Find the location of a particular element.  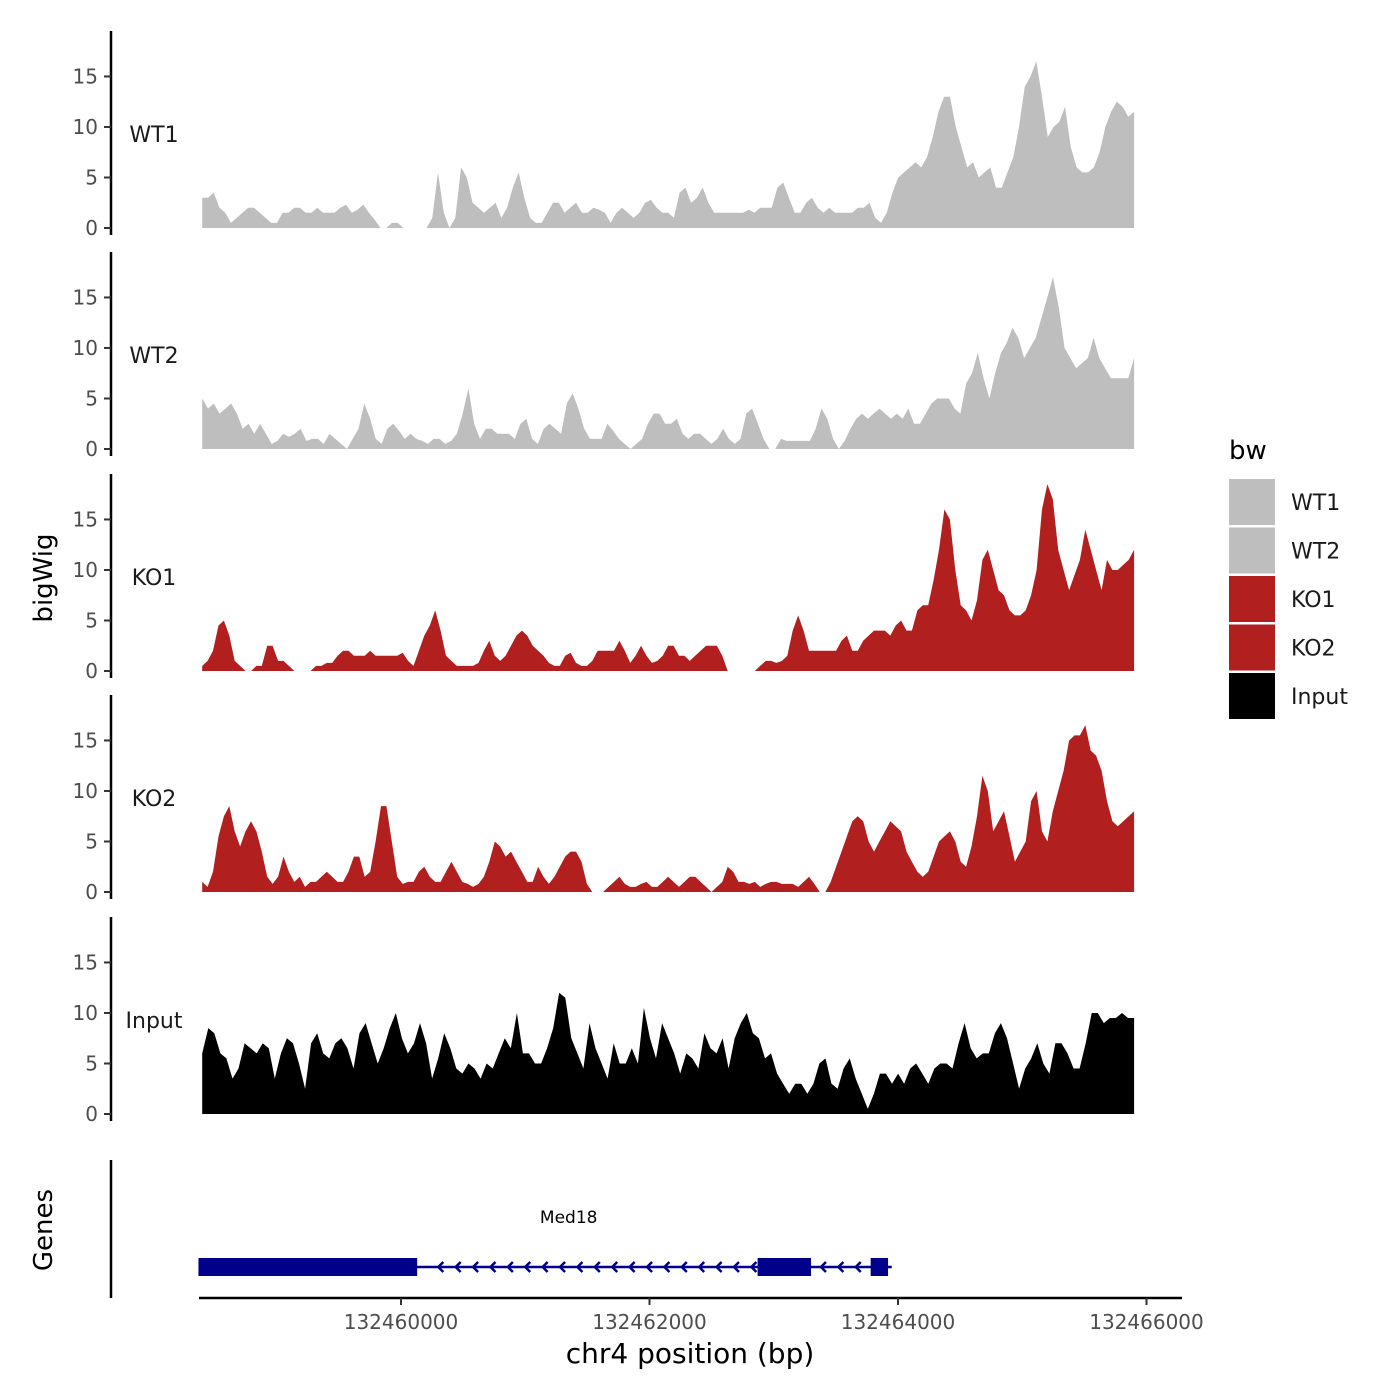

x-tick-label: 132466000 is located at coordinates (1146, 1322).